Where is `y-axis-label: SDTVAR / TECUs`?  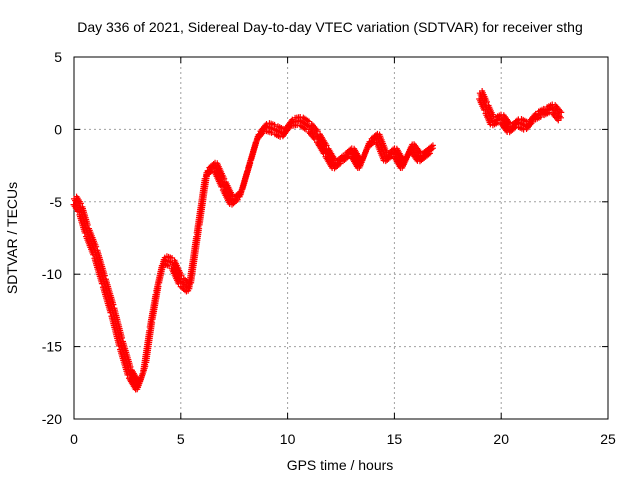
y-axis-label: SDTVAR / TECUs is located at coordinates (12, 238).